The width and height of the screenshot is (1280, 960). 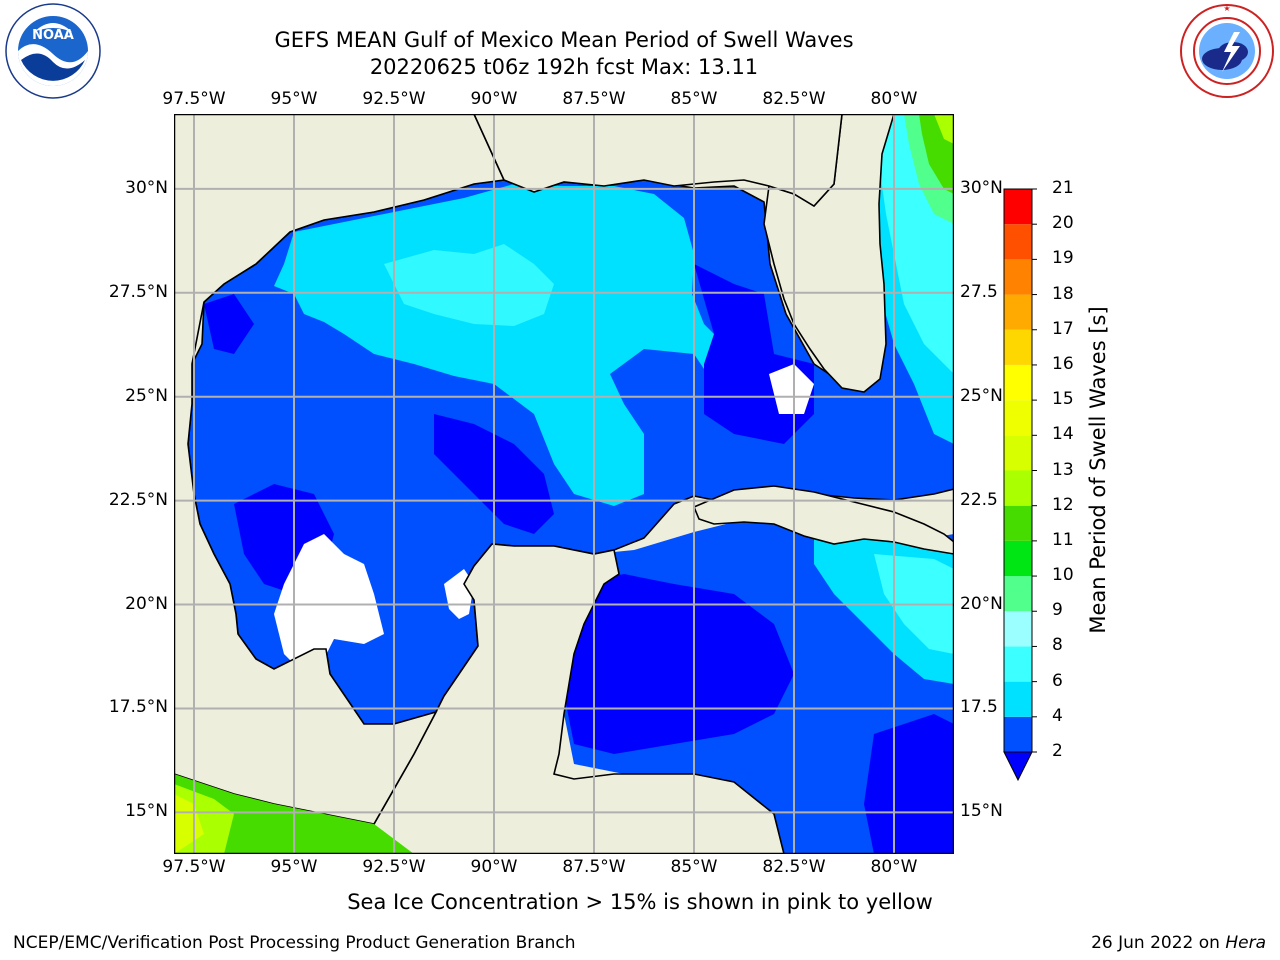 I want to click on colorbar-tick-label: 14, so click(x=1063, y=434).